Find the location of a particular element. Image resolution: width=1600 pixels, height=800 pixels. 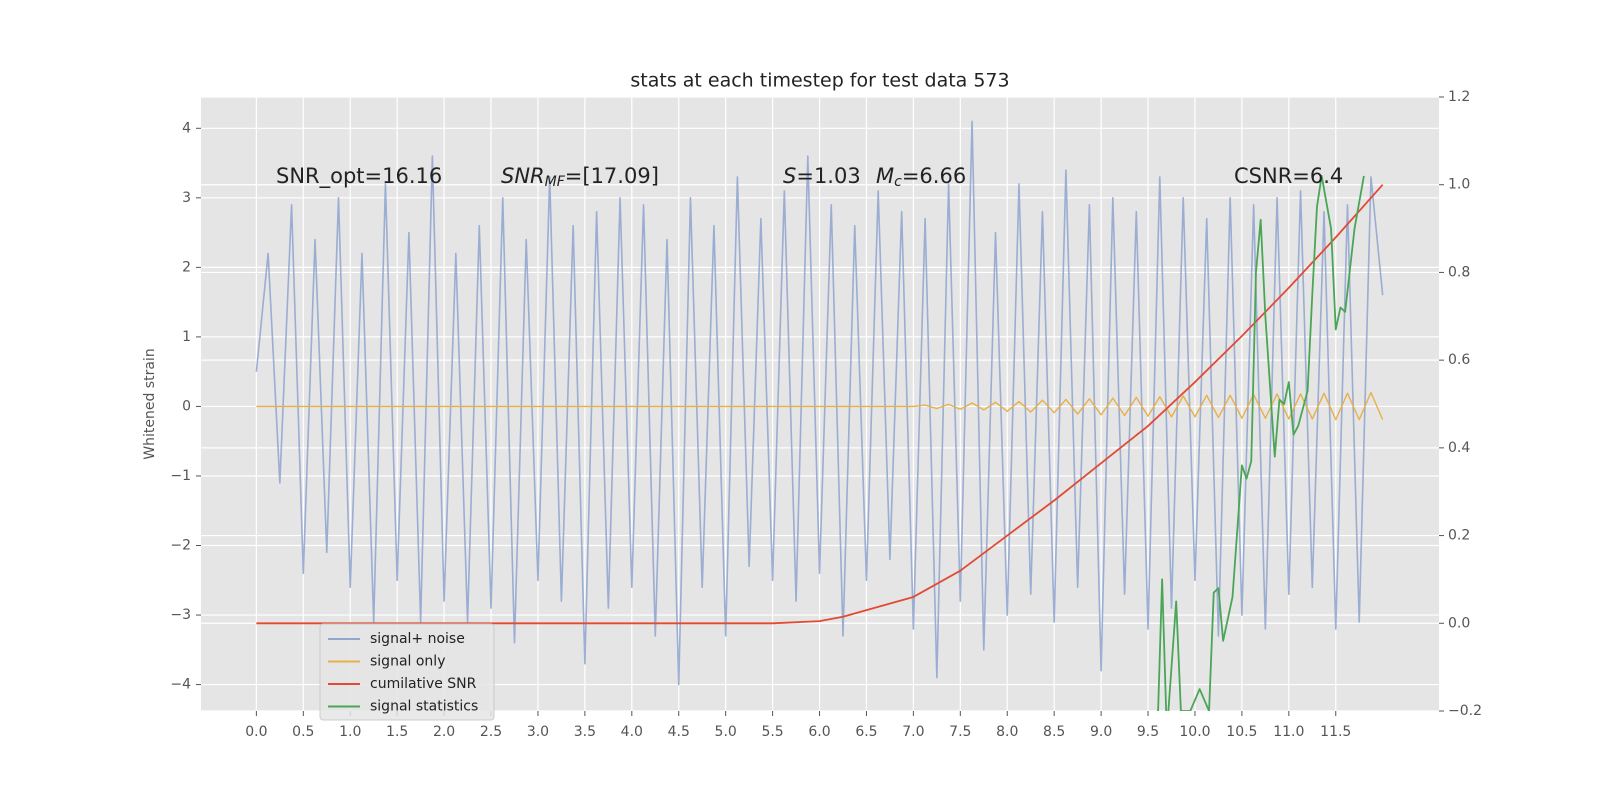

y2-tick-label: 0.8 is located at coordinates (1459, 272).